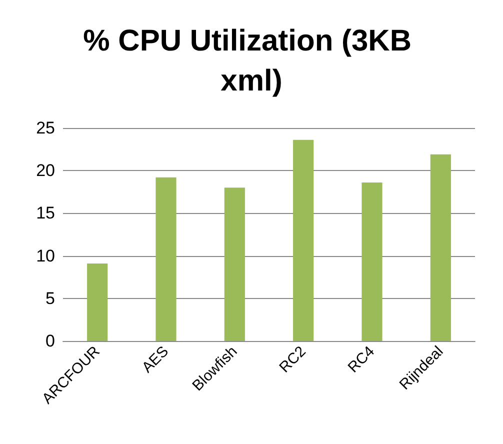  I want to click on y-tick-label: 10, so click(45, 256).